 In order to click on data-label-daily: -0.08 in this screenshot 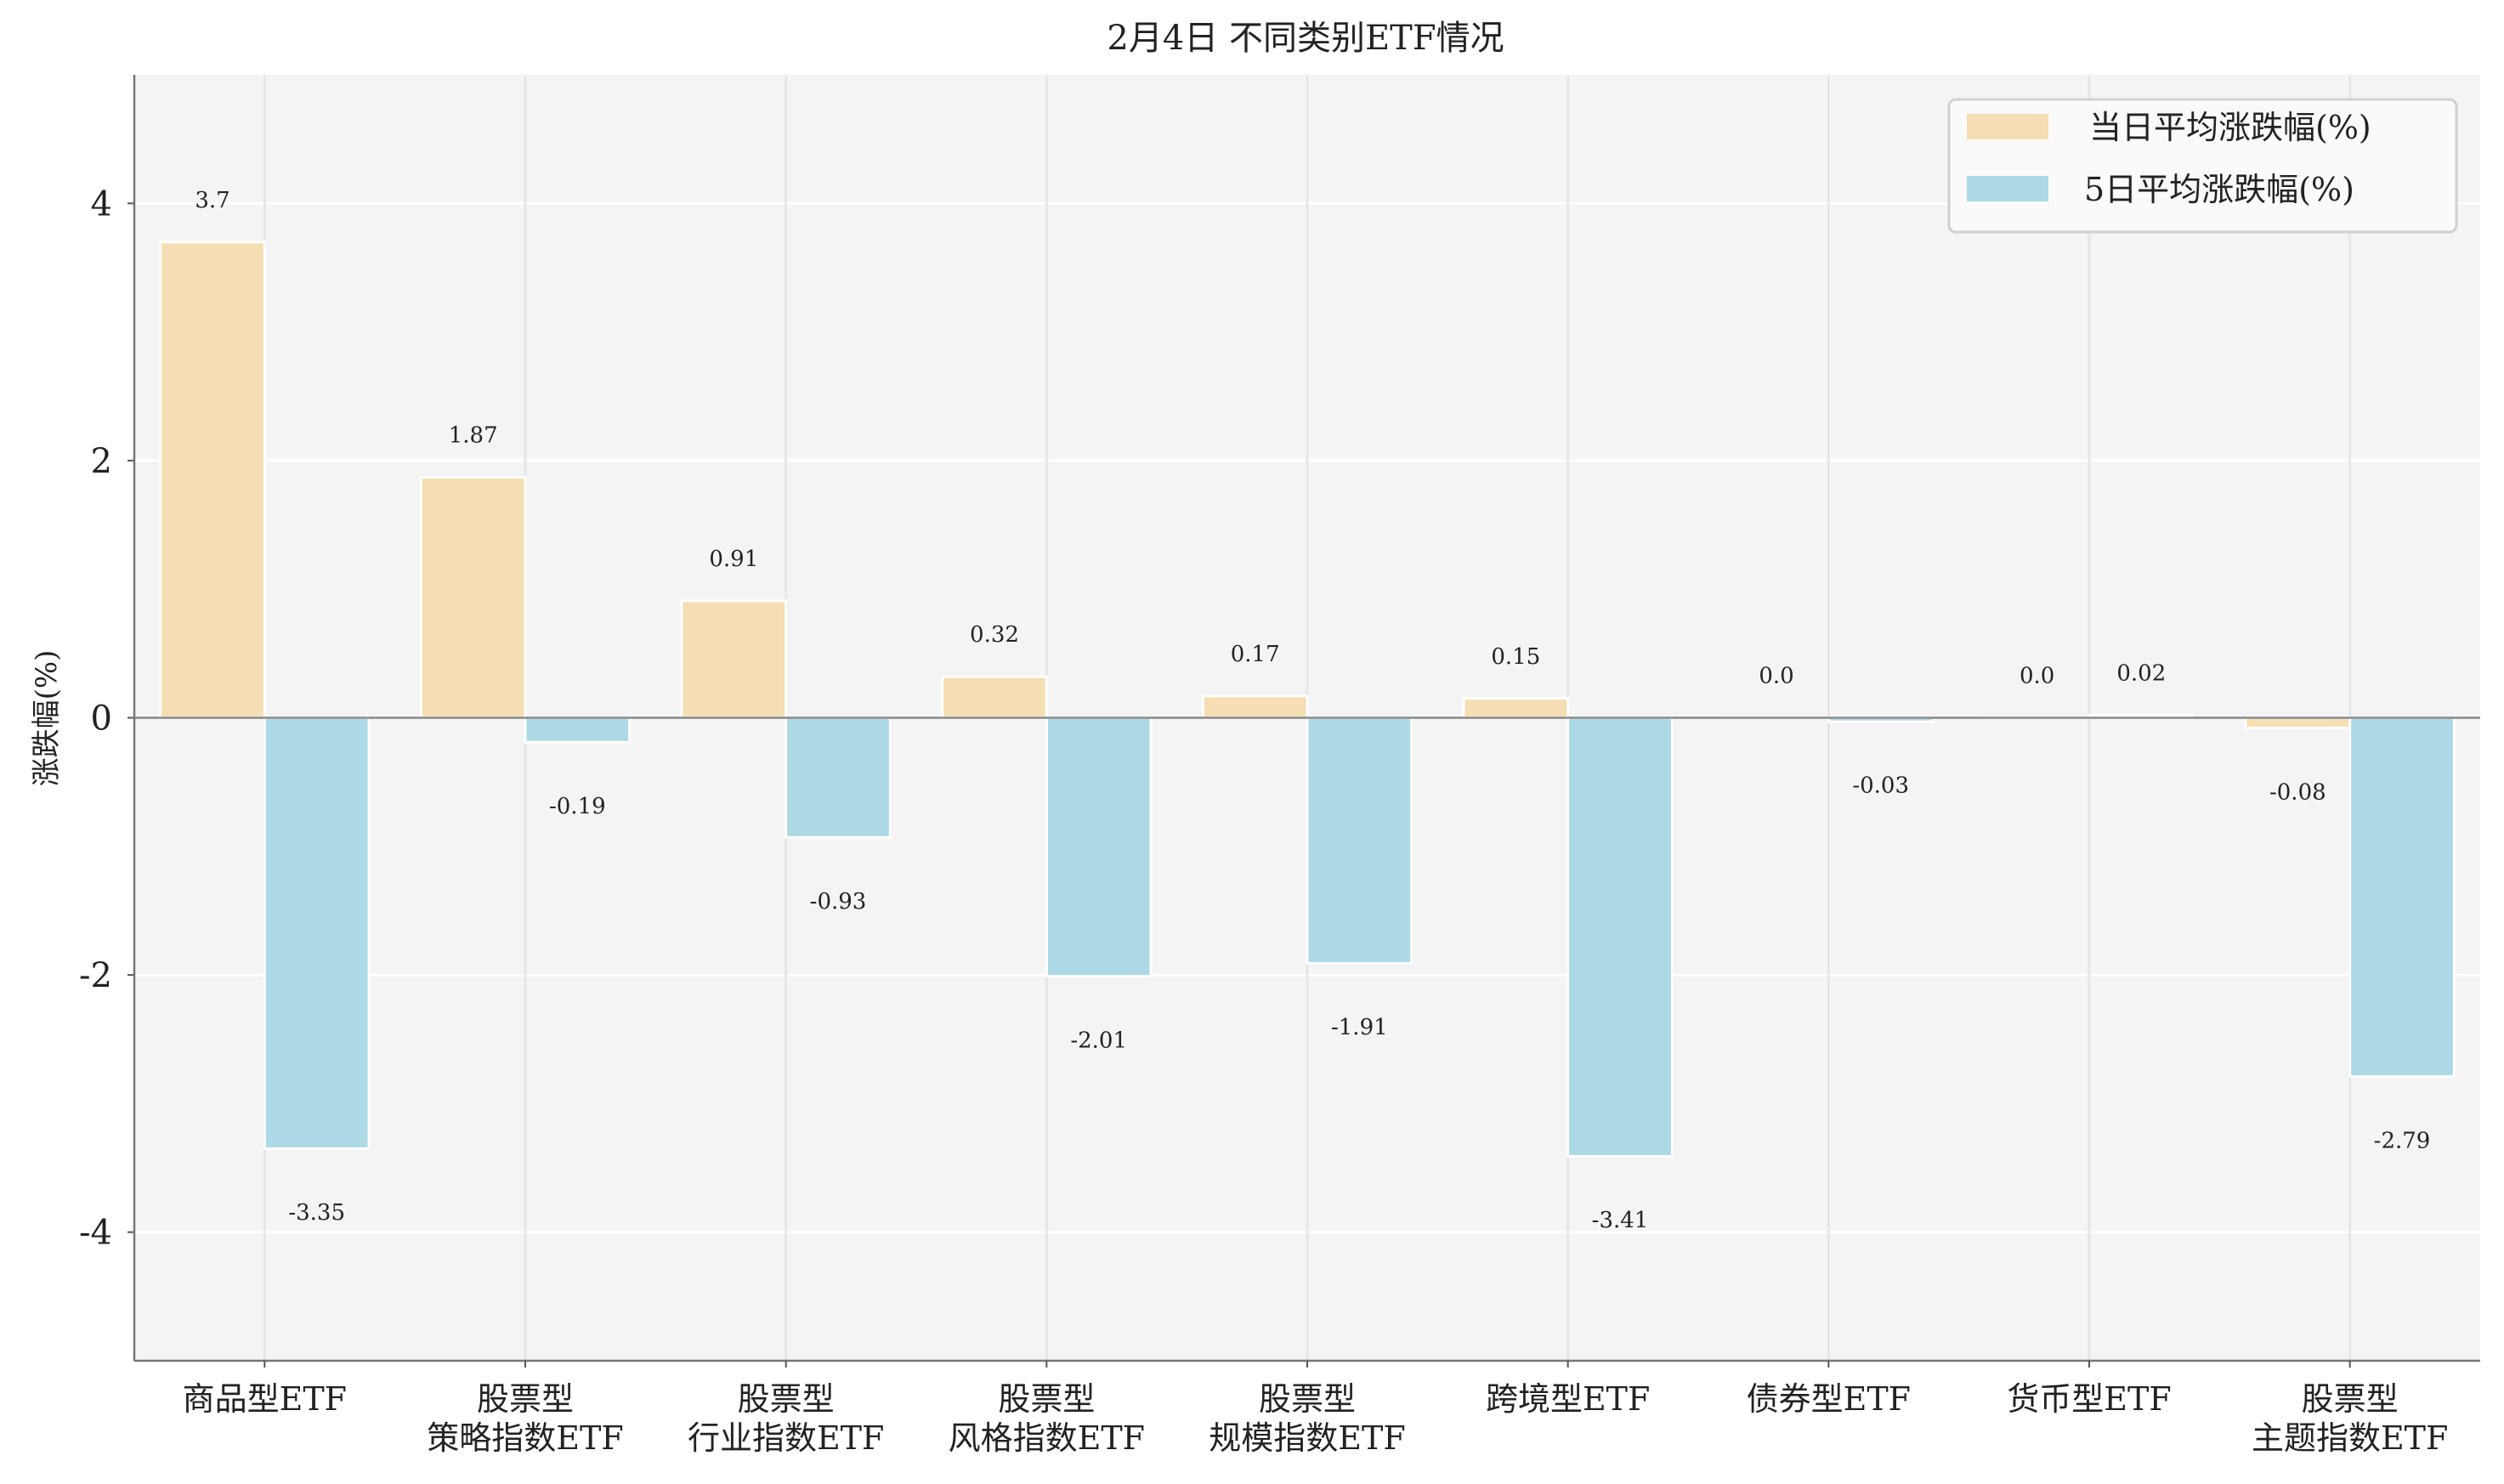, I will do `click(2297, 792)`.